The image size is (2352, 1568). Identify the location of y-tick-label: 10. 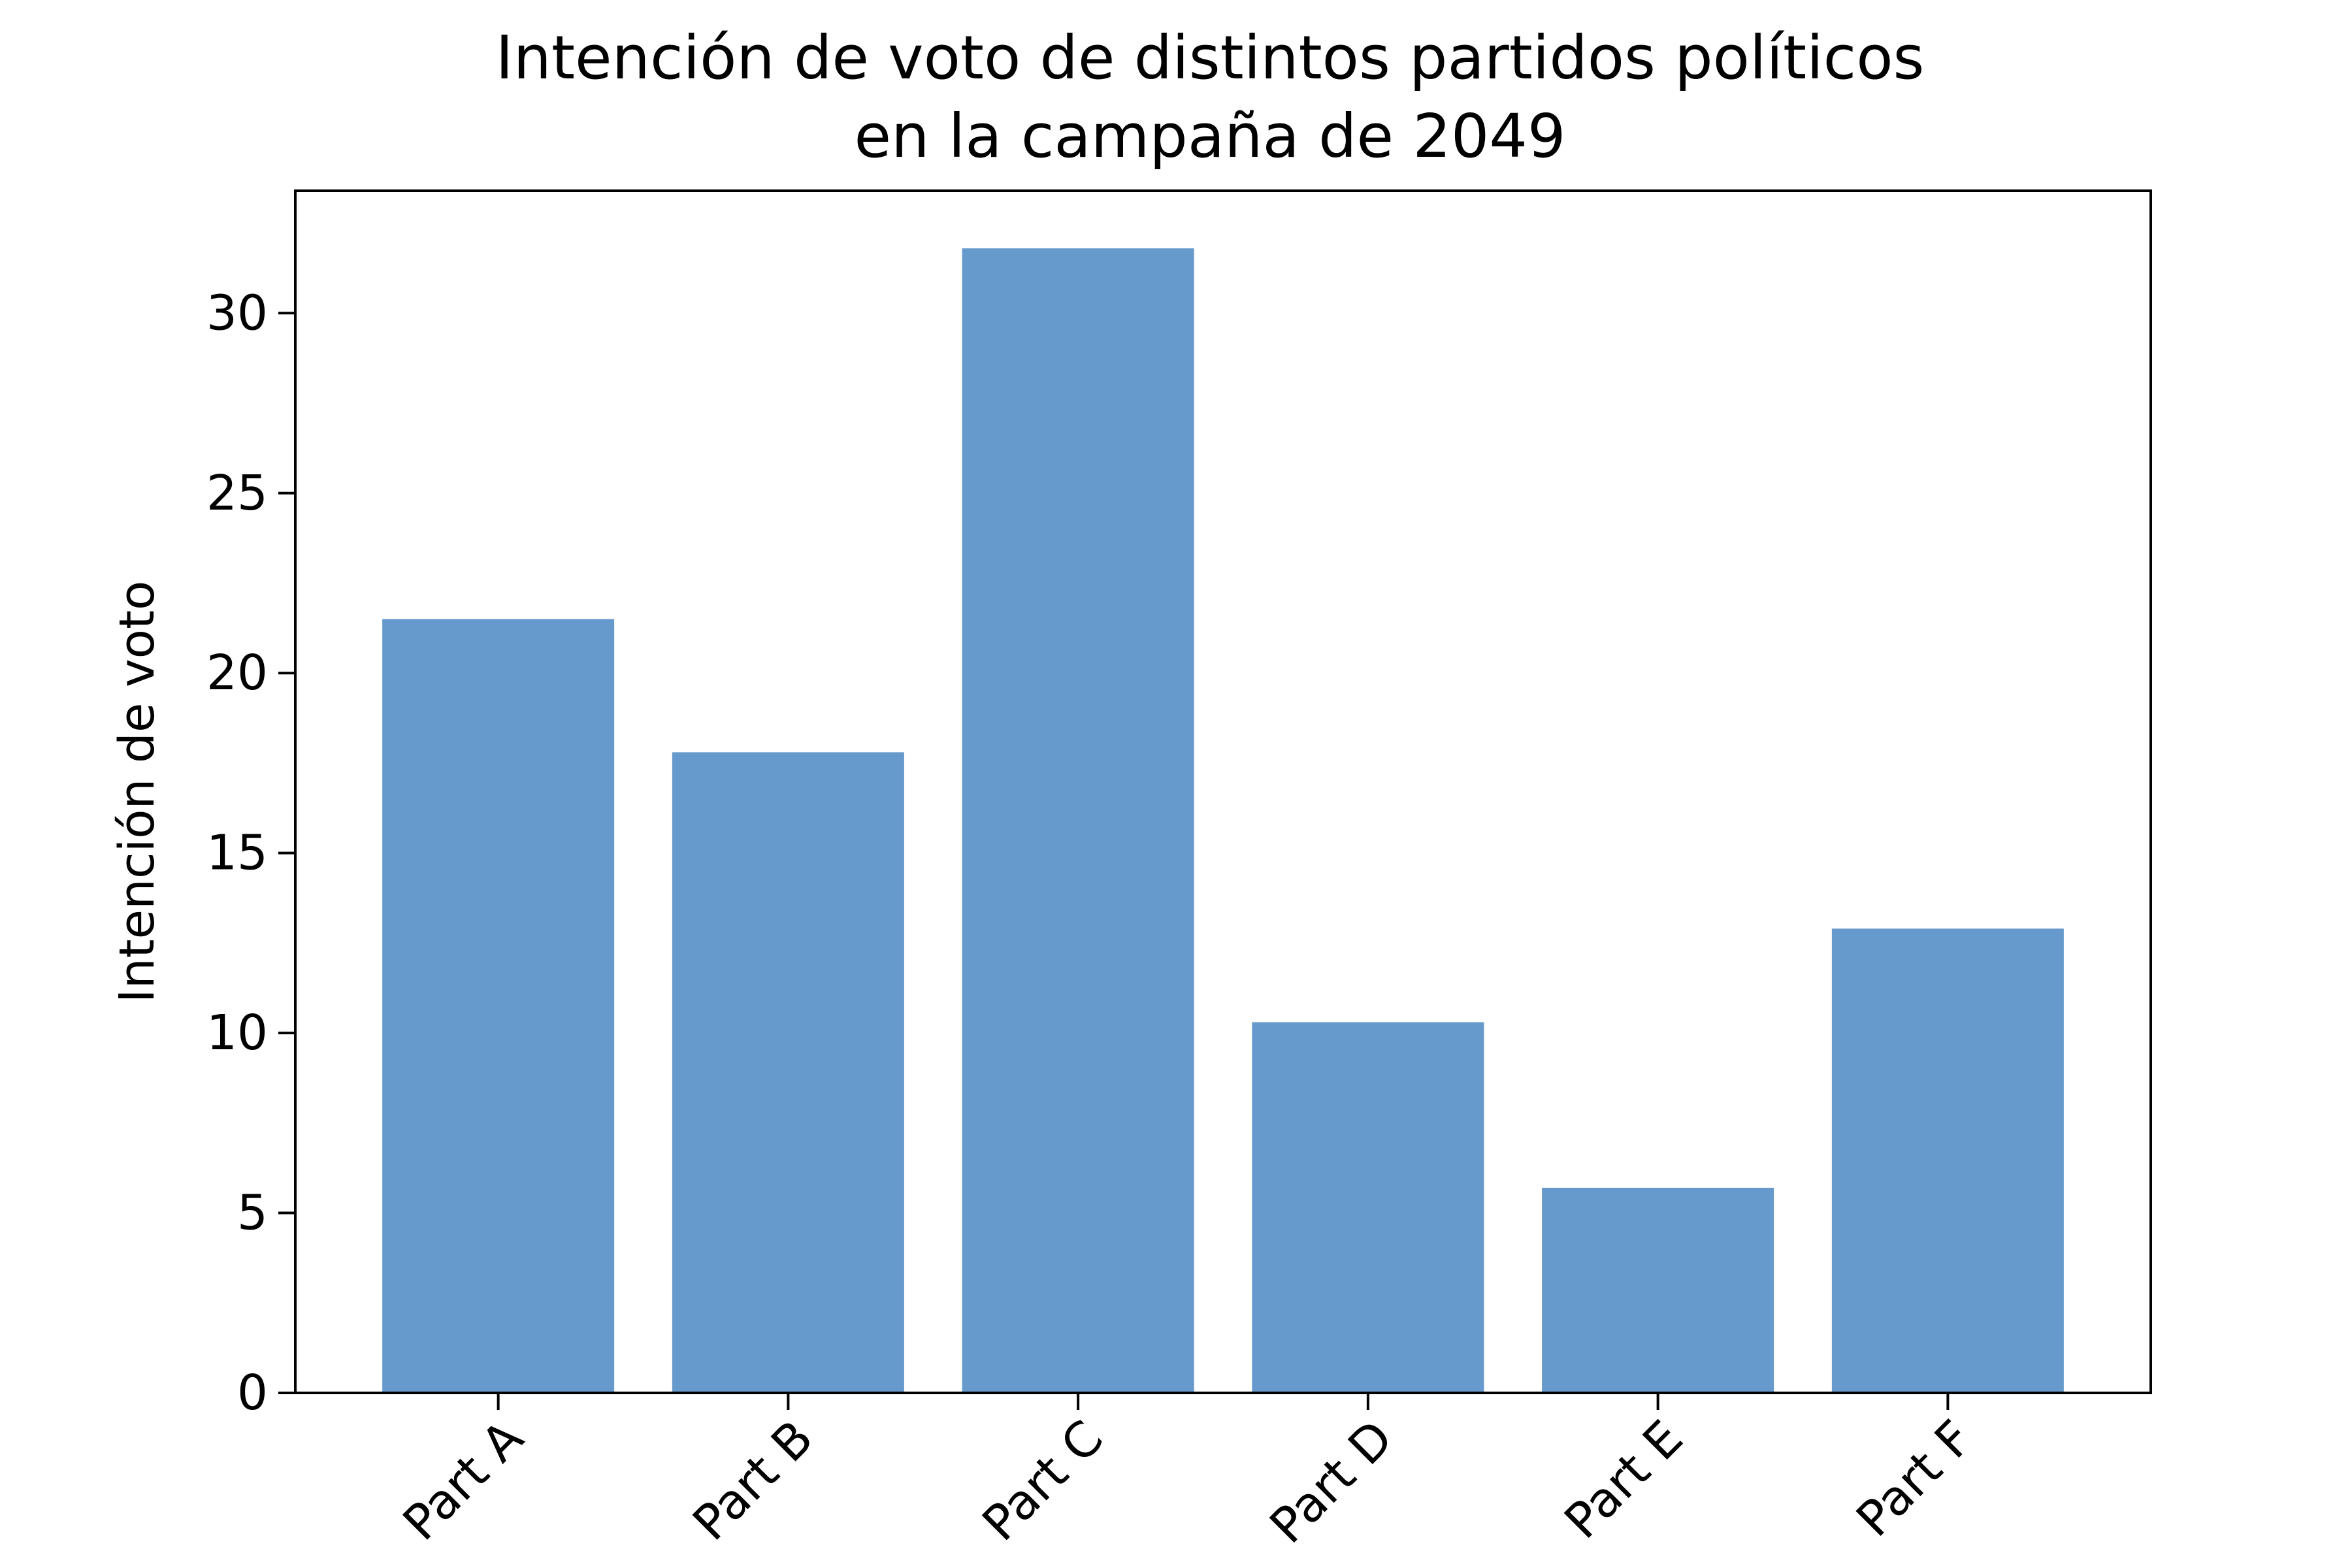
(237, 1033).